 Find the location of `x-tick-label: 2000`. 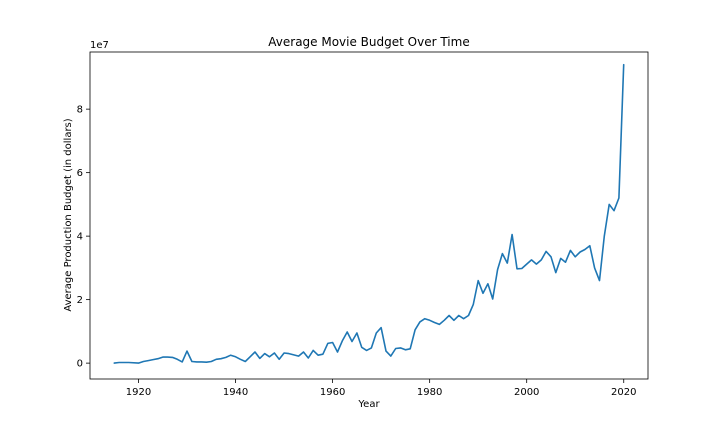

x-tick-label: 2000 is located at coordinates (526, 392).